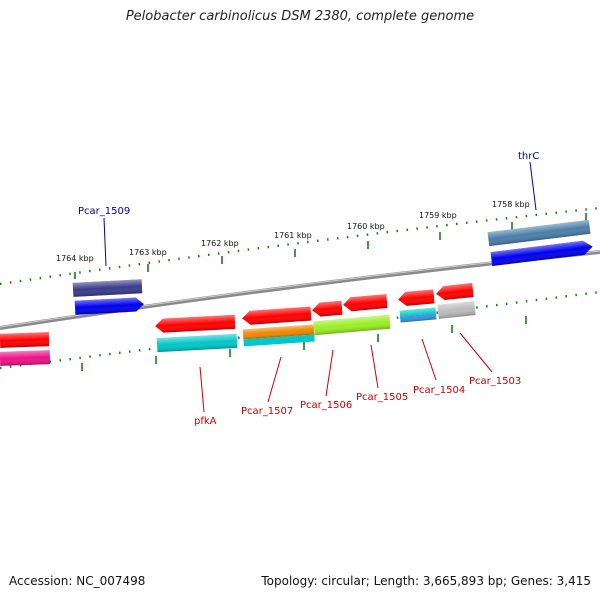 This screenshot has width=600, height=600. Describe the element at coordinates (539, 233) in the screenshot. I see `gene-thrc-cds` at that location.